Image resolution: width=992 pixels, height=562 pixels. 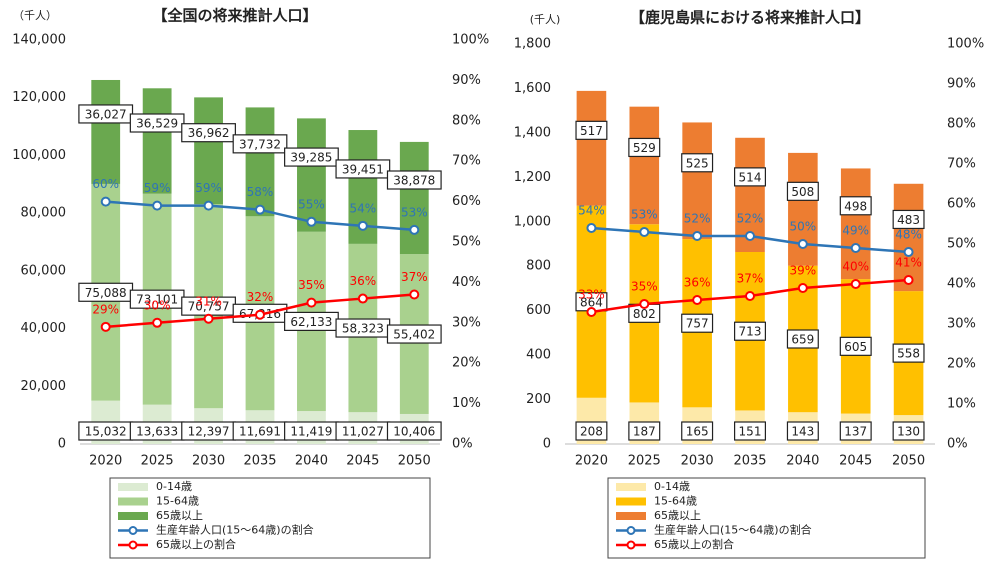 What do you see at coordinates (414, 277) in the screenshot?
I see `ratio-label: 37%` at bounding box center [414, 277].